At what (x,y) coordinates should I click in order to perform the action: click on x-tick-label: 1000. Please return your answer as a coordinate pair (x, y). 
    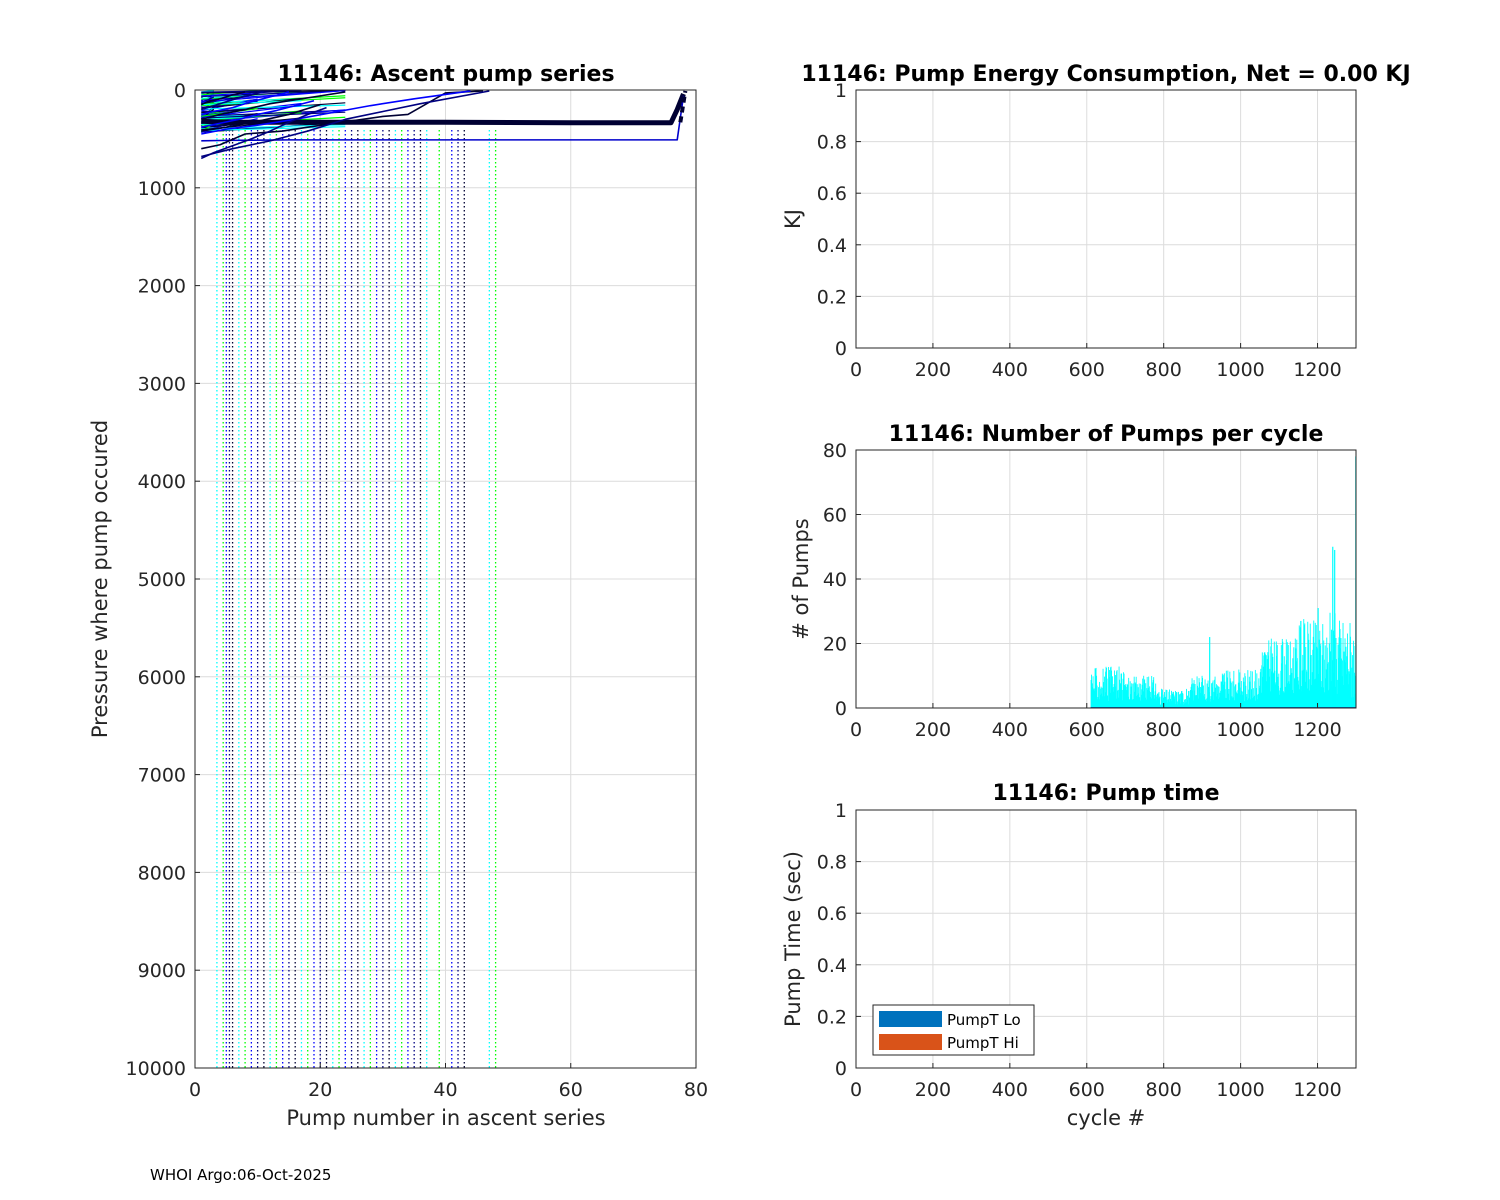
    Looking at the image, I should click on (1240, 370).